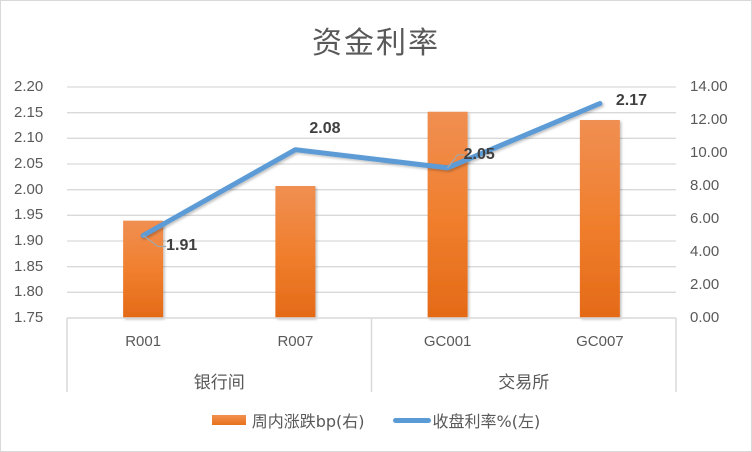 This screenshot has height=452, width=752. Describe the element at coordinates (524, 383) in the screenshot. I see `group-label: 交易所` at that location.